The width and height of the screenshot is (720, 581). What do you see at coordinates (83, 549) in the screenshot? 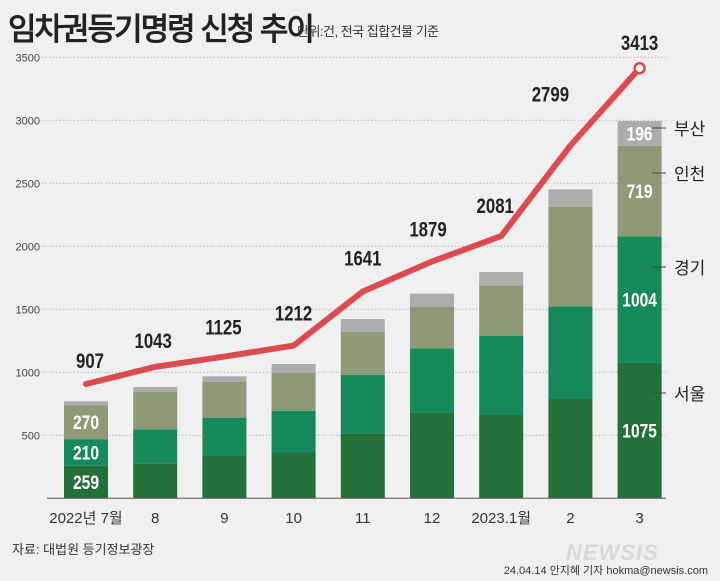
I see `source-note: 자료: 대법원 등기정보광장` at bounding box center [83, 549].